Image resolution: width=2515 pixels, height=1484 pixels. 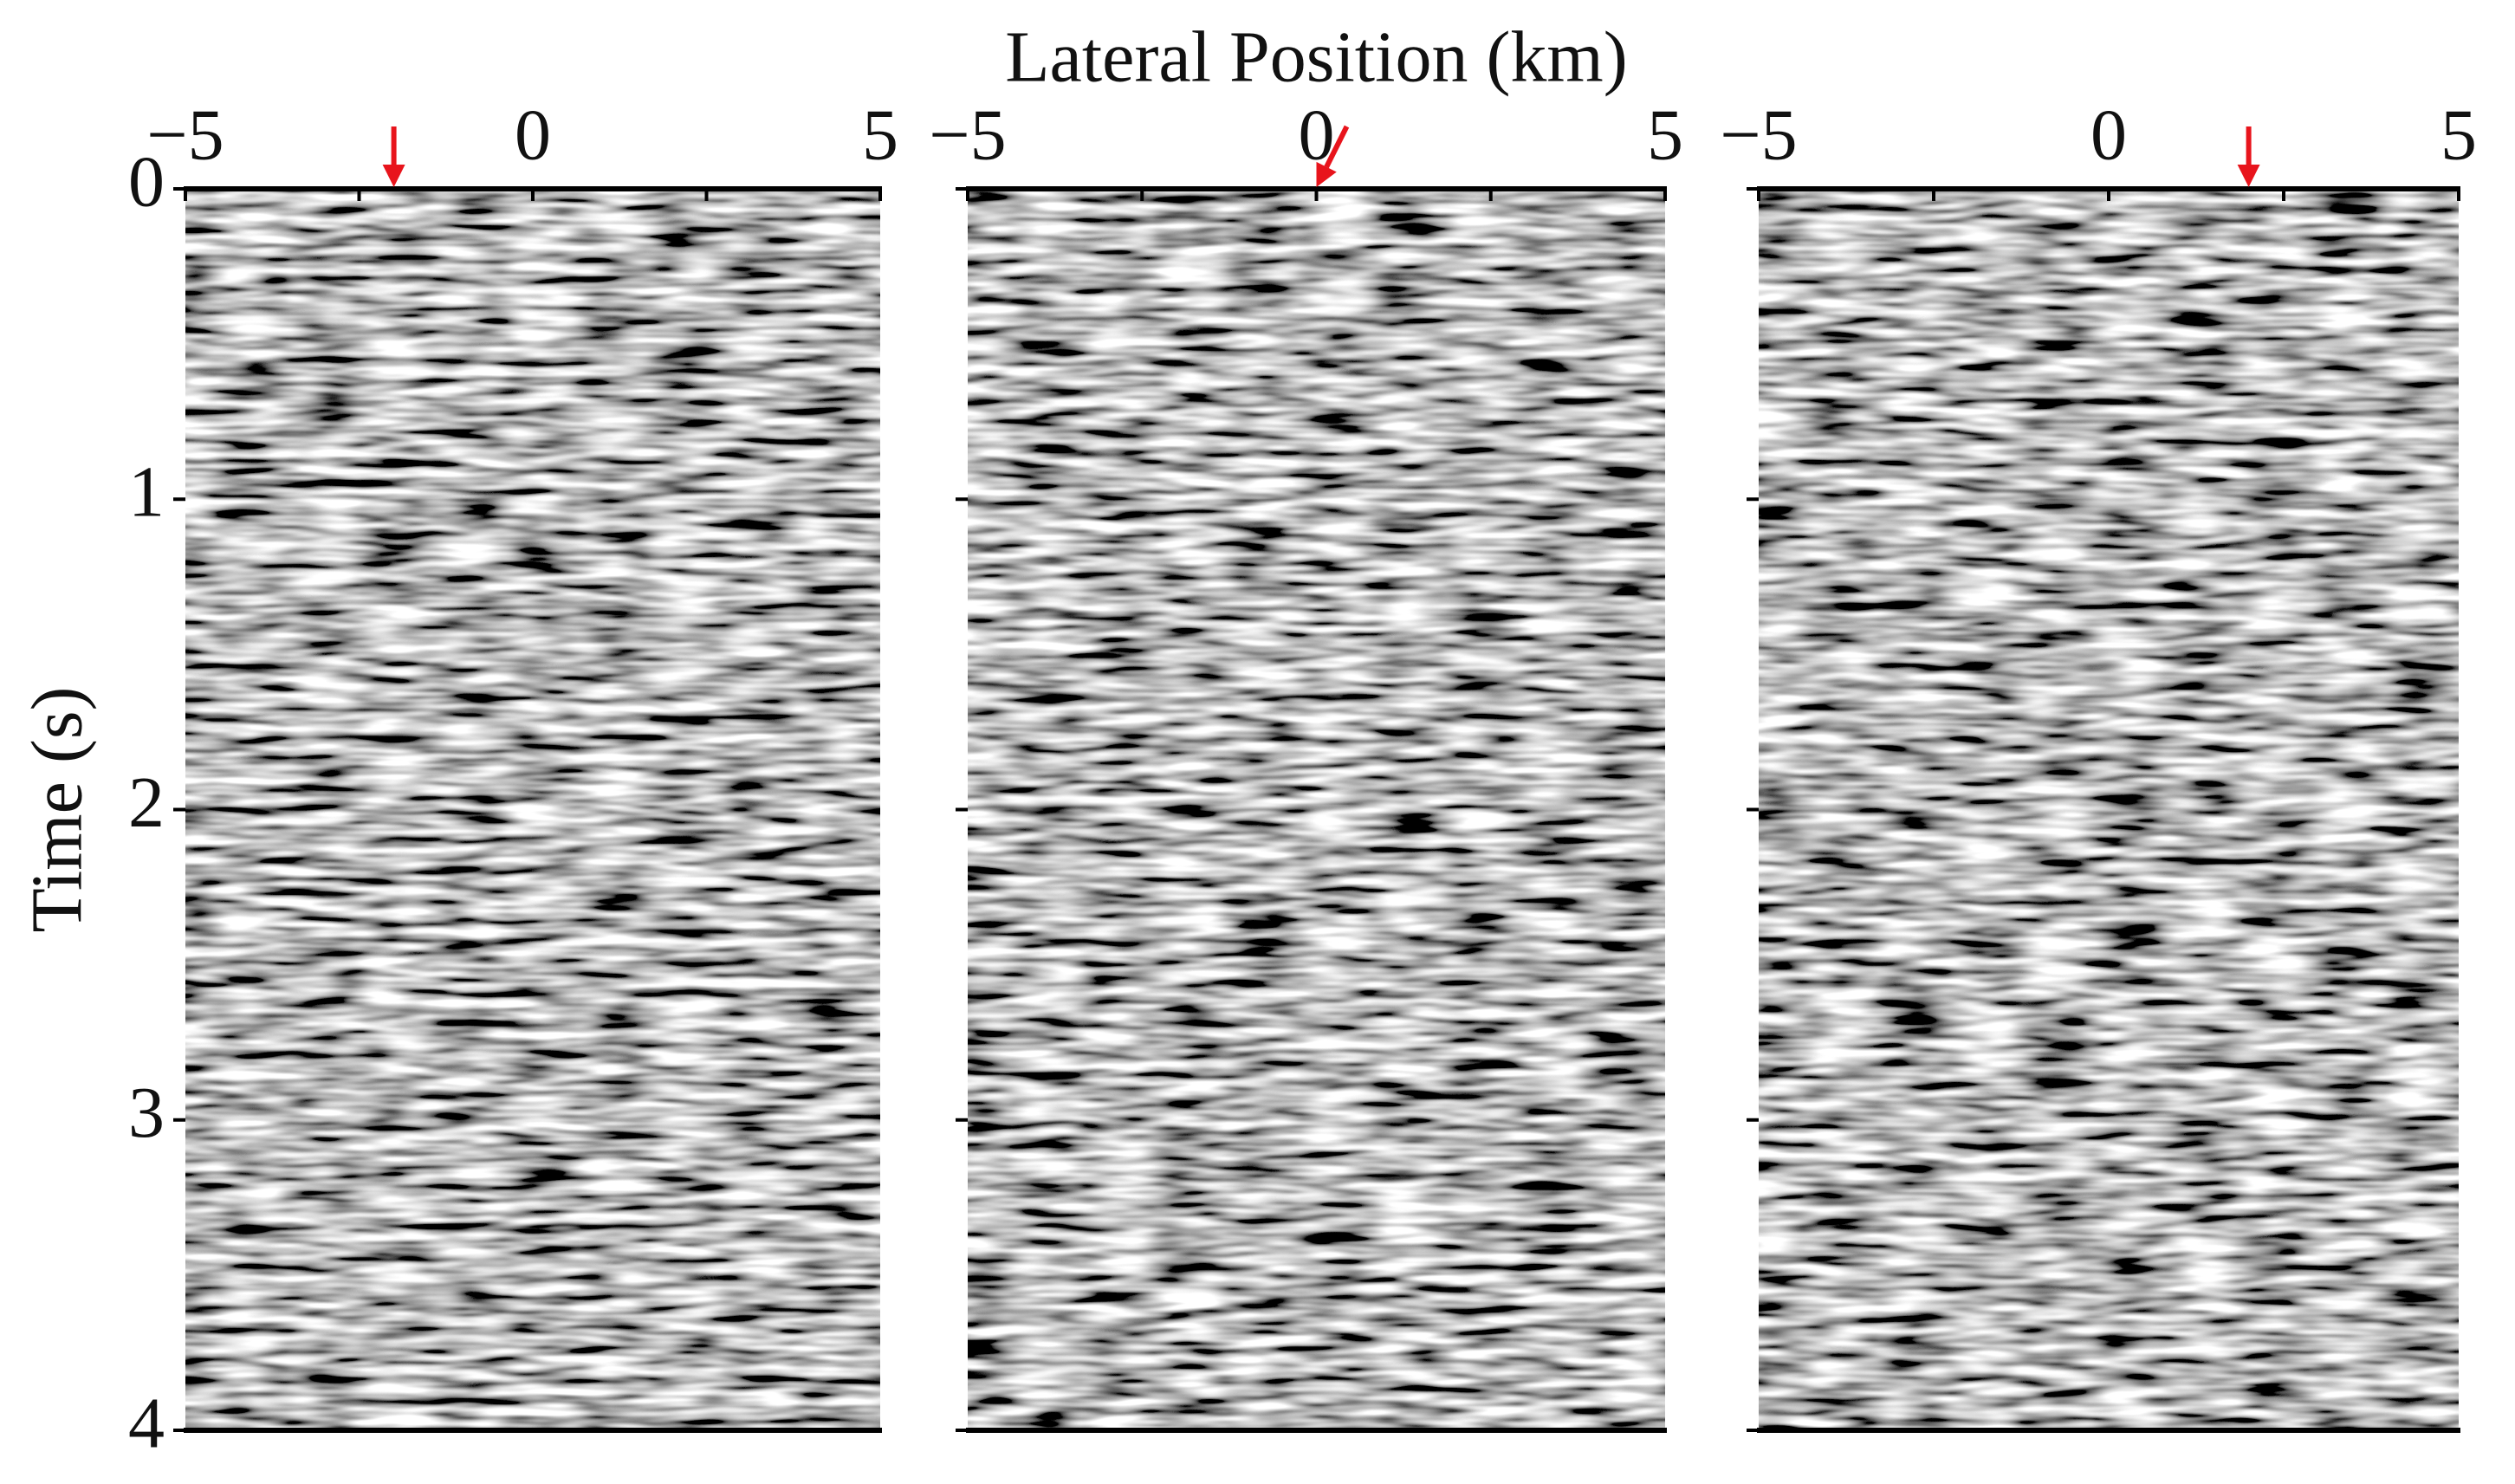 What do you see at coordinates (146, 802) in the screenshot?
I see `y-tick-label: 2` at bounding box center [146, 802].